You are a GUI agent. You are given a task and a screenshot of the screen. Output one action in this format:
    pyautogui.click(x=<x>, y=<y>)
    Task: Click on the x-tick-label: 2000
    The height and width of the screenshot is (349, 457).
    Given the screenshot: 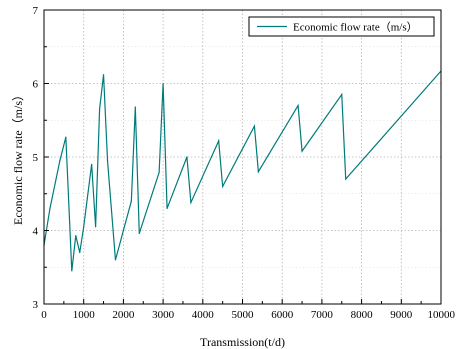 What is the action you would take?
    pyautogui.click(x=123, y=315)
    